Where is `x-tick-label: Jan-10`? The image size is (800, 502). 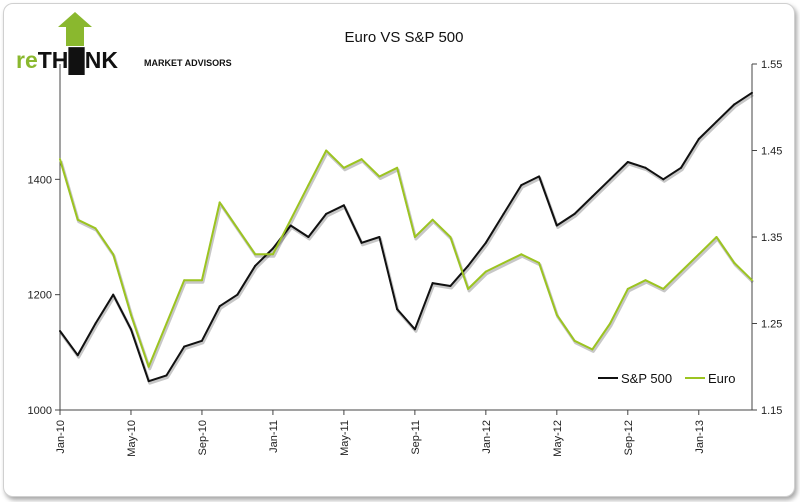 x-tick-label: Jan-10 is located at coordinates (61, 437).